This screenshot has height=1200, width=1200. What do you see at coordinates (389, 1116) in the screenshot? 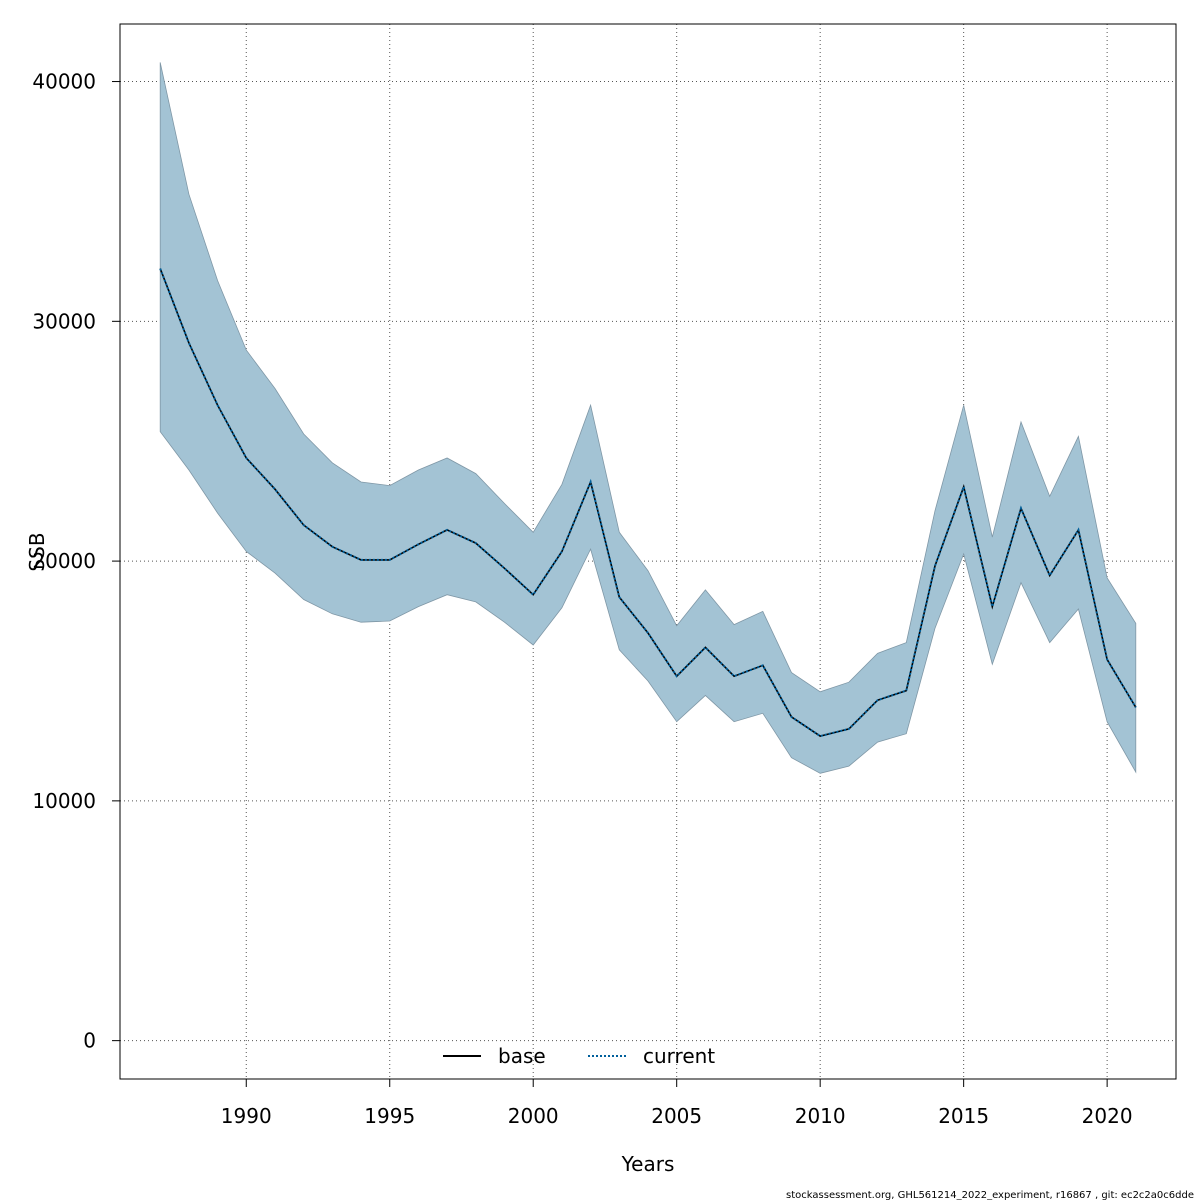
I see `x-tick-label: 1995` at bounding box center [389, 1116].